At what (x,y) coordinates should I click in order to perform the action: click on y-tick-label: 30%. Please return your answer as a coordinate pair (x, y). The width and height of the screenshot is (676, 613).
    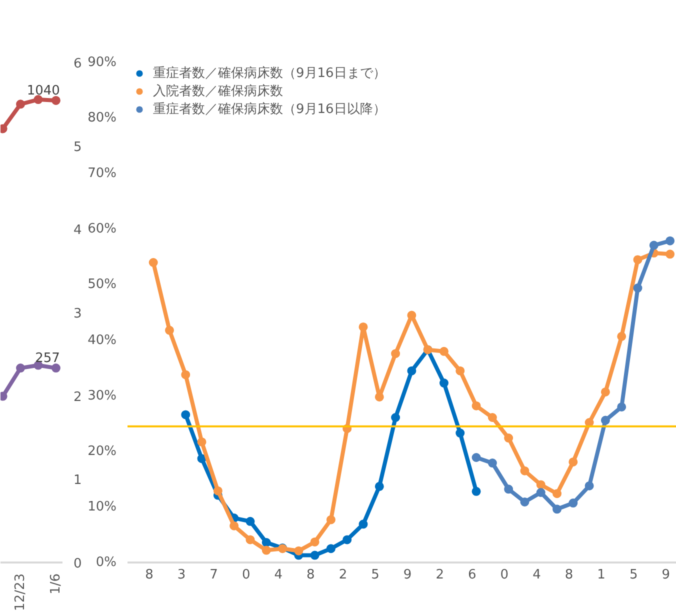
    Looking at the image, I should click on (102, 396).